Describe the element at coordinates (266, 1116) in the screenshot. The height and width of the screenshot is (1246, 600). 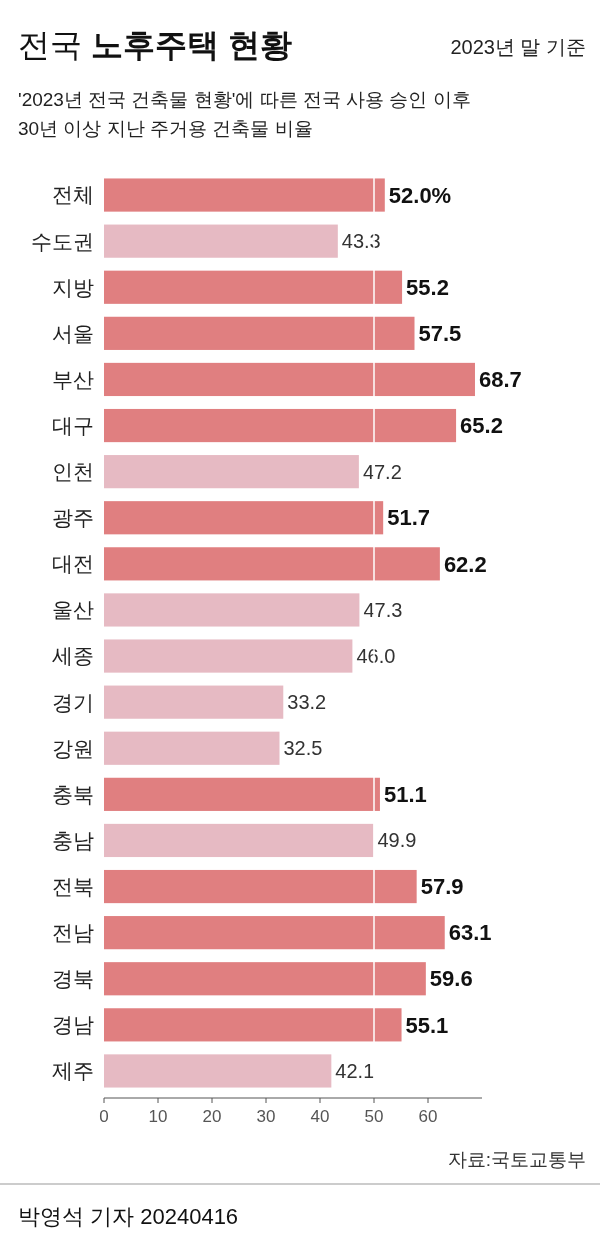
I see `x-tick-label: 30` at that location.